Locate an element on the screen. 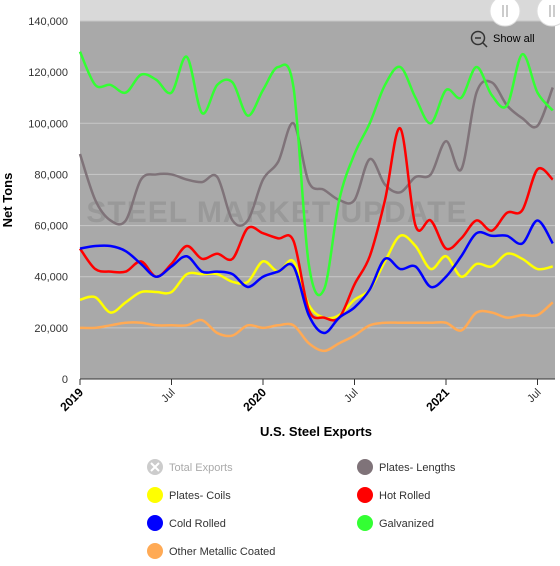 This screenshot has width=560, height=566. legend-label: Plates- Coils is located at coordinates (200, 496).